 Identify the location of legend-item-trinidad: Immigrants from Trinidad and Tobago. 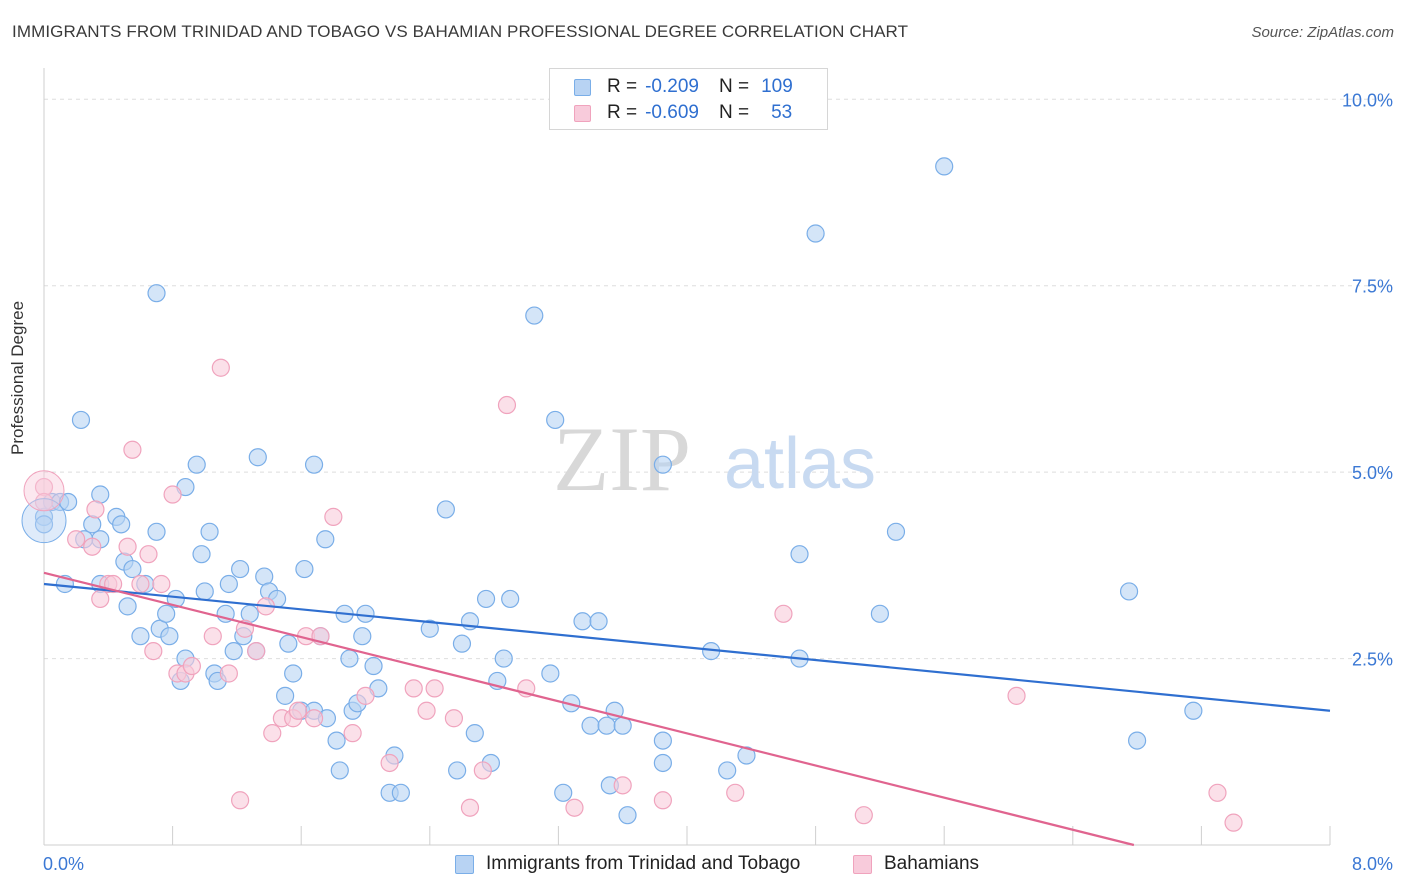
(627, 864).